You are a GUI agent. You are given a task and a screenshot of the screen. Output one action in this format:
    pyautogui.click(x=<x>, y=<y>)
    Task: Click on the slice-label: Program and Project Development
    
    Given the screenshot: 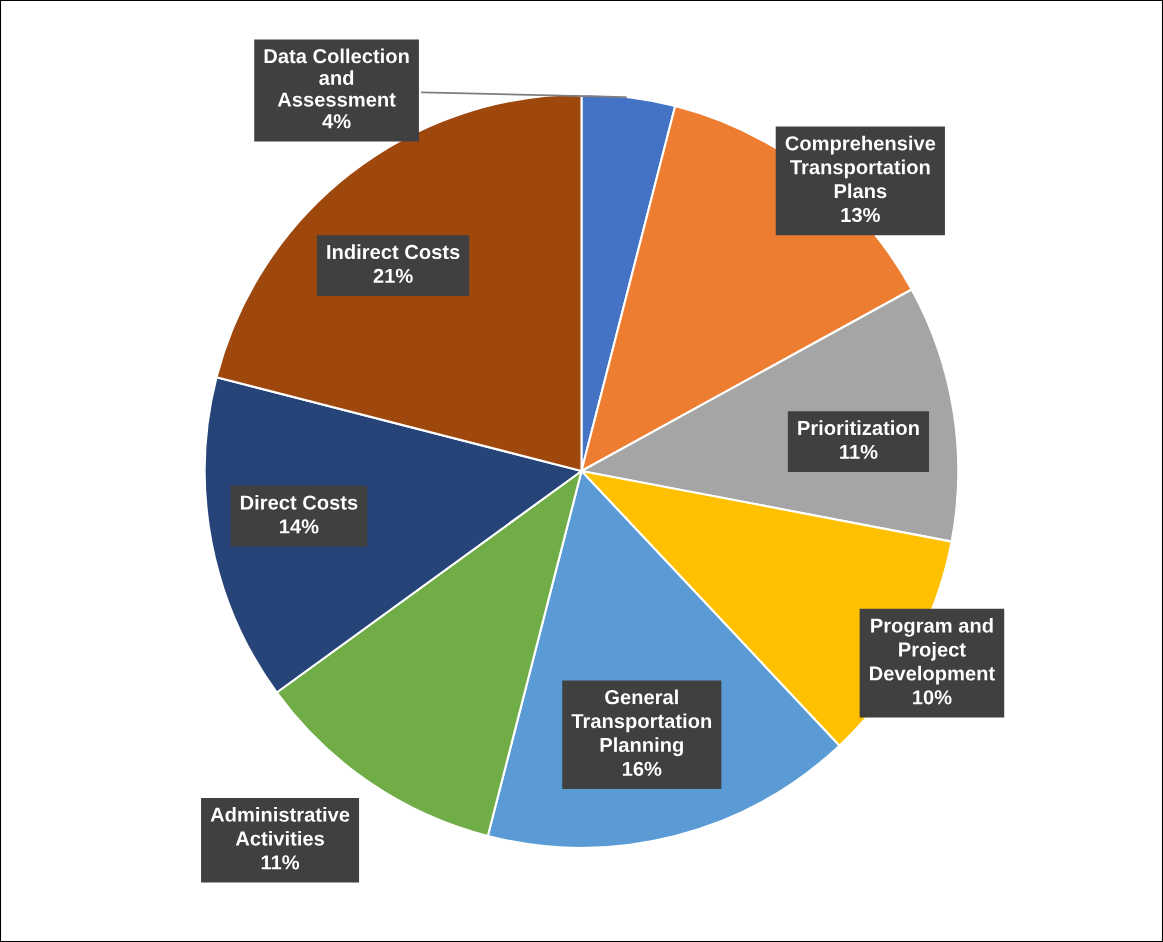 What is the action you would take?
    pyautogui.click(x=932, y=651)
    